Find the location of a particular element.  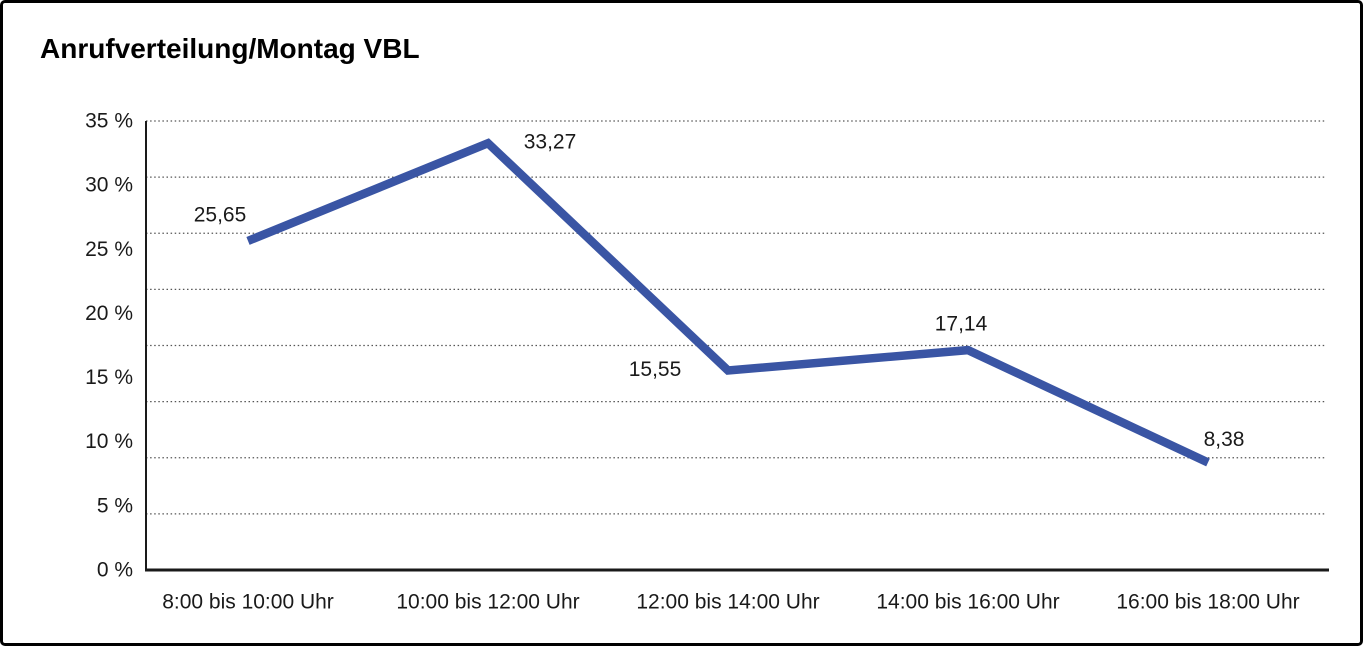

y-tick-label: 15 % is located at coordinates (109, 377).